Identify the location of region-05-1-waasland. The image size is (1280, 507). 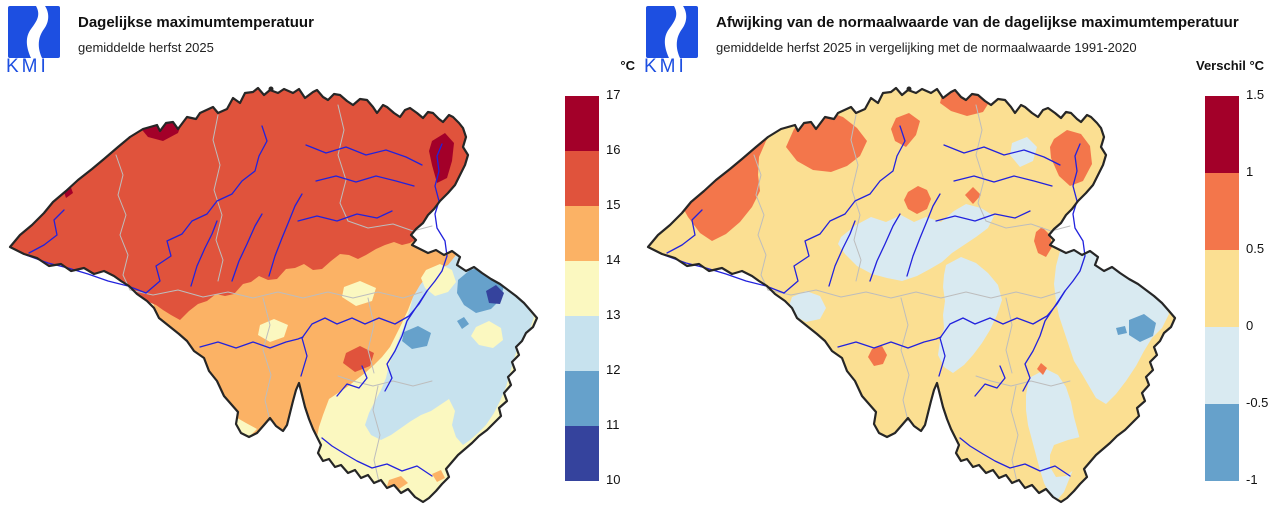
(905, 130).